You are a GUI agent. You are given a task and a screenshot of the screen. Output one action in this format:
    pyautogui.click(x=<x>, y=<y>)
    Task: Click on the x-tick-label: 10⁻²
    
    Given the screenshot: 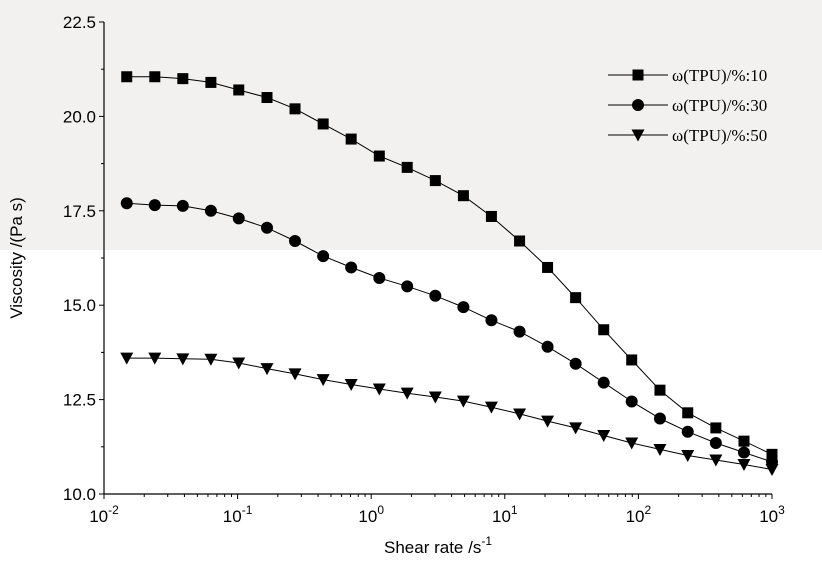 What is the action you would take?
    pyautogui.click(x=104, y=514)
    